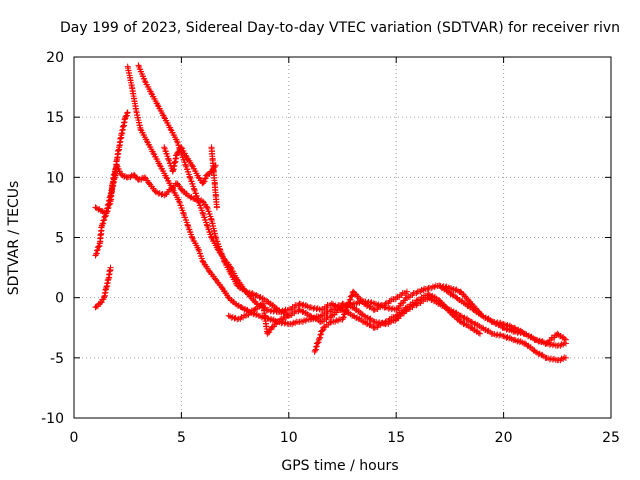 This screenshot has height=480, width=640. I want to click on series-track-a, so click(103, 287).